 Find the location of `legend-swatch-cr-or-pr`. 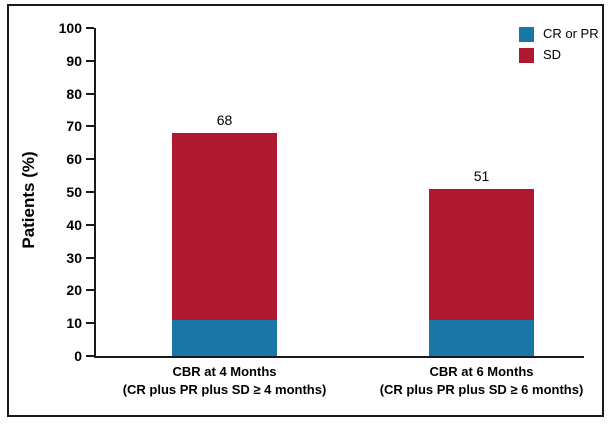

legend-swatch-cr-or-pr is located at coordinates (526, 34).